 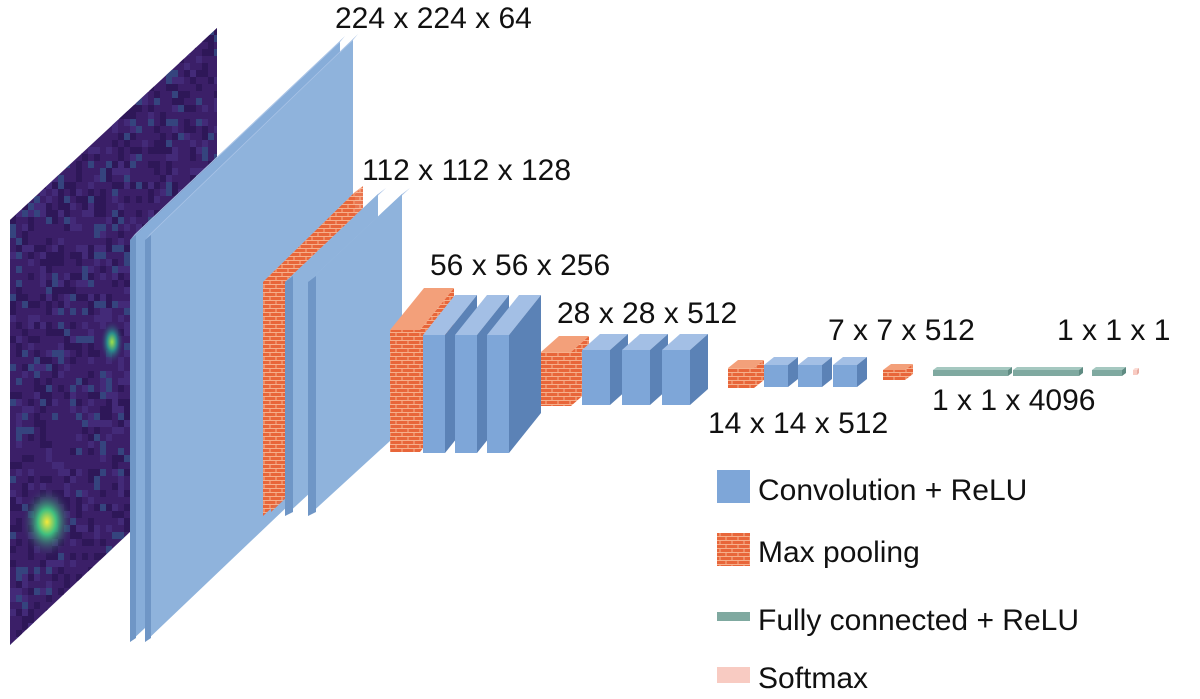 What do you see at coordinates (862, 372) in the screenshot?
I see `conv-side` at bounding box center [862, 372].